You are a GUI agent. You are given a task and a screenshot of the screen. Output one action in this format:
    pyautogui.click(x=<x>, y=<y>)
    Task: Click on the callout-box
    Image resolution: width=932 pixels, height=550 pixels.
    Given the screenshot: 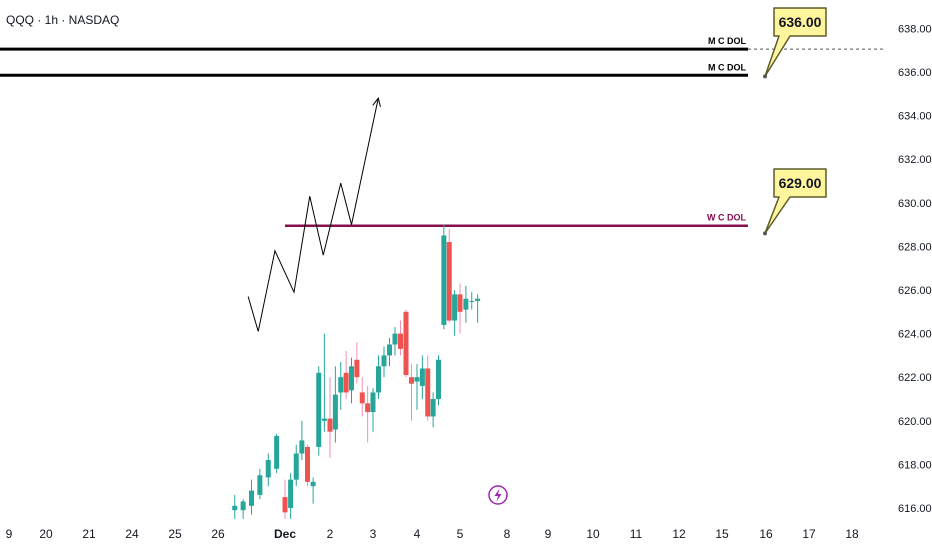 What is the action you would take?
    pyautogui.click(x=795, y=42)
    